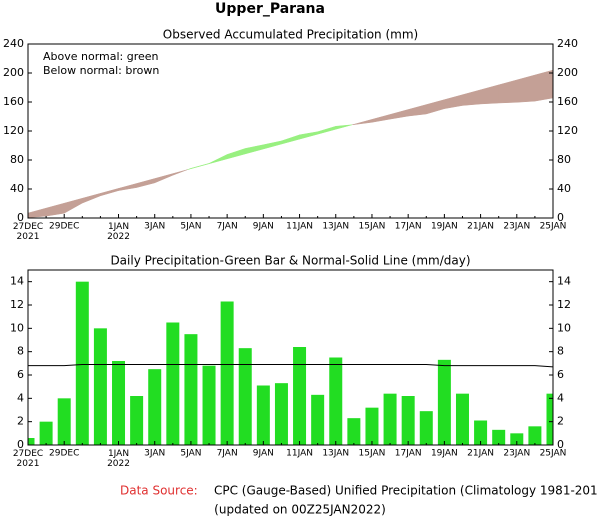 The width and height of the screenshot is (598, 518). Describe the element at coordinates (300, 510) in the screenshot. I see `updated: (updated on 00Z25JAN2022)` at that location.